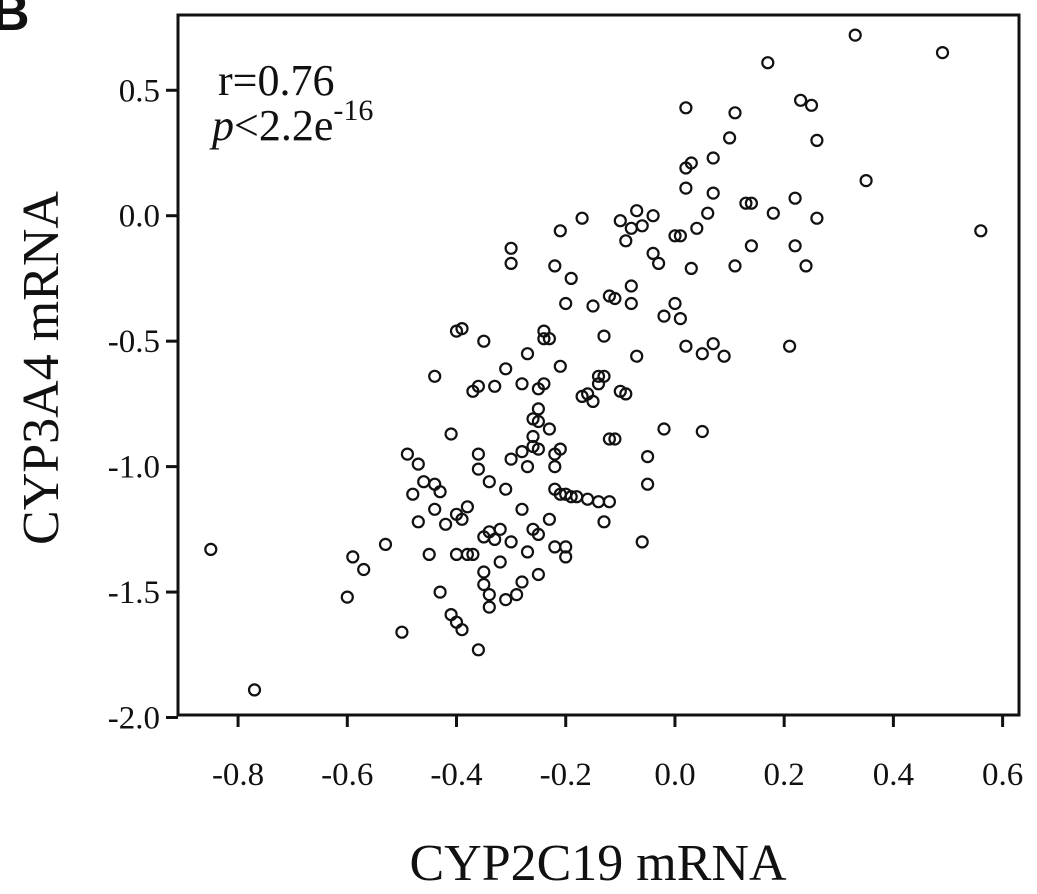  Describe the element at coordinates (134, 468) in the screenshot. I see `y-tick-label: -1.0` at that location.